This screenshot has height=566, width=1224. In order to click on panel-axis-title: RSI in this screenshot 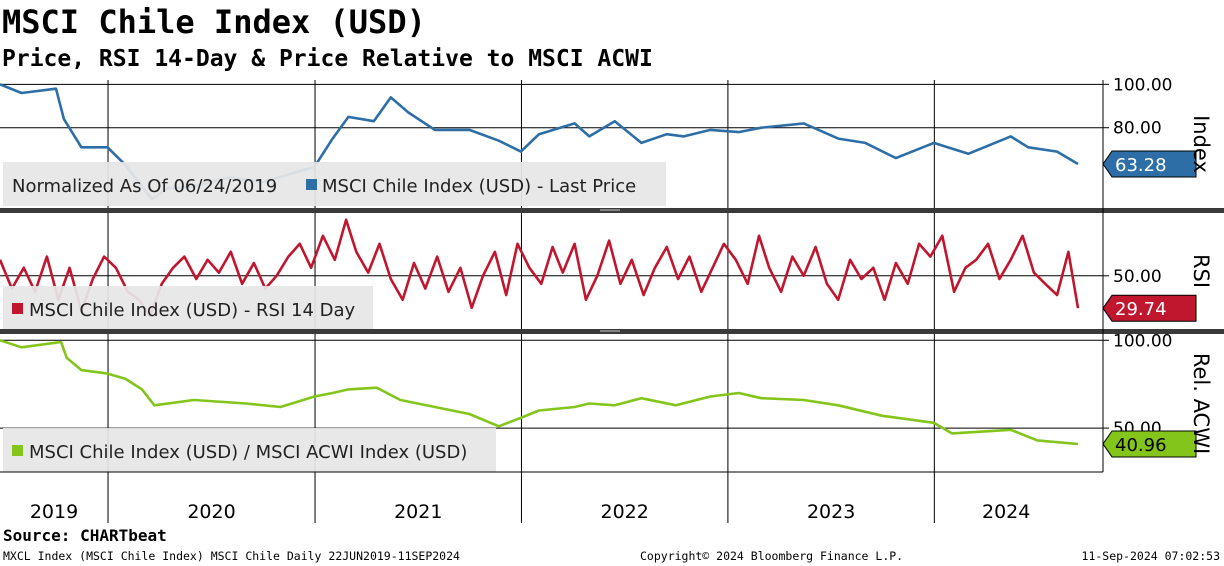, I will do `click(1201, 271)`.